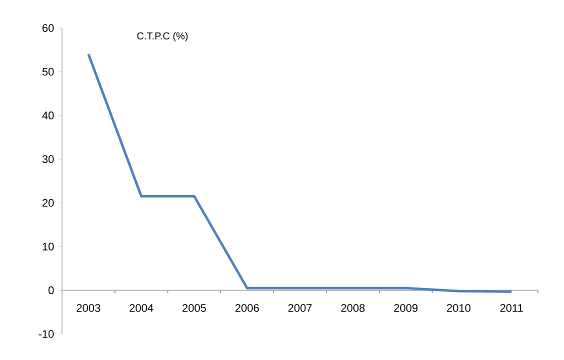 Image resolution: width=564 pixels, height=360 pixels. Describe the element at coordinates (247, 308) in the screenshot. I see `x-tick-label: 2006` at that location.